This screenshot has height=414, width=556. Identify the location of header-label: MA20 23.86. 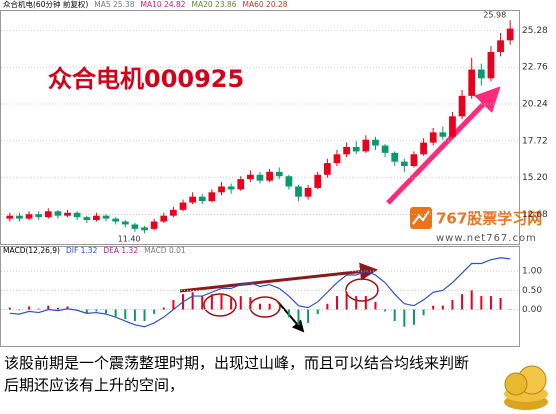
(214, 4).